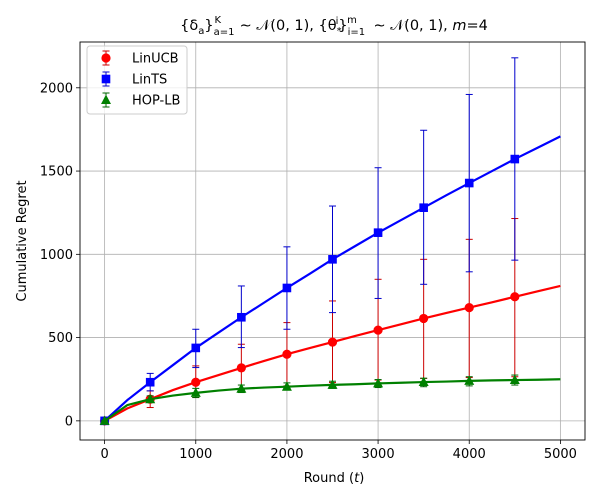 This screenshot has width=600, height=500. Describe the element at coordinates (378, 454) in the screenshot. I see `x-tick-label-3: 3000` at that location.